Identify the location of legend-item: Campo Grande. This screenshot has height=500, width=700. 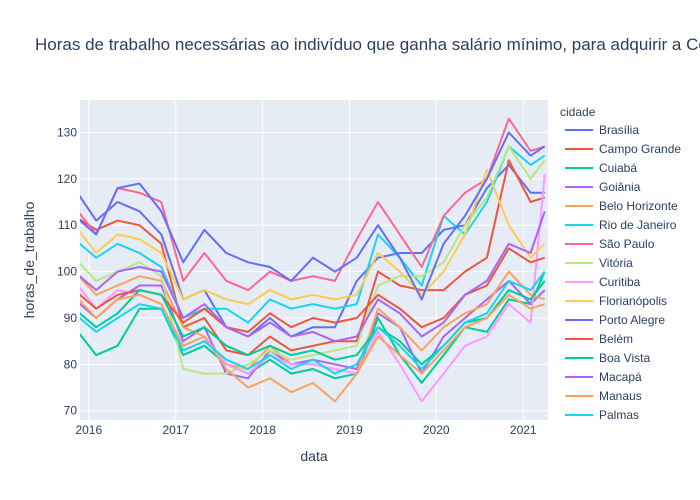
(623, 149).